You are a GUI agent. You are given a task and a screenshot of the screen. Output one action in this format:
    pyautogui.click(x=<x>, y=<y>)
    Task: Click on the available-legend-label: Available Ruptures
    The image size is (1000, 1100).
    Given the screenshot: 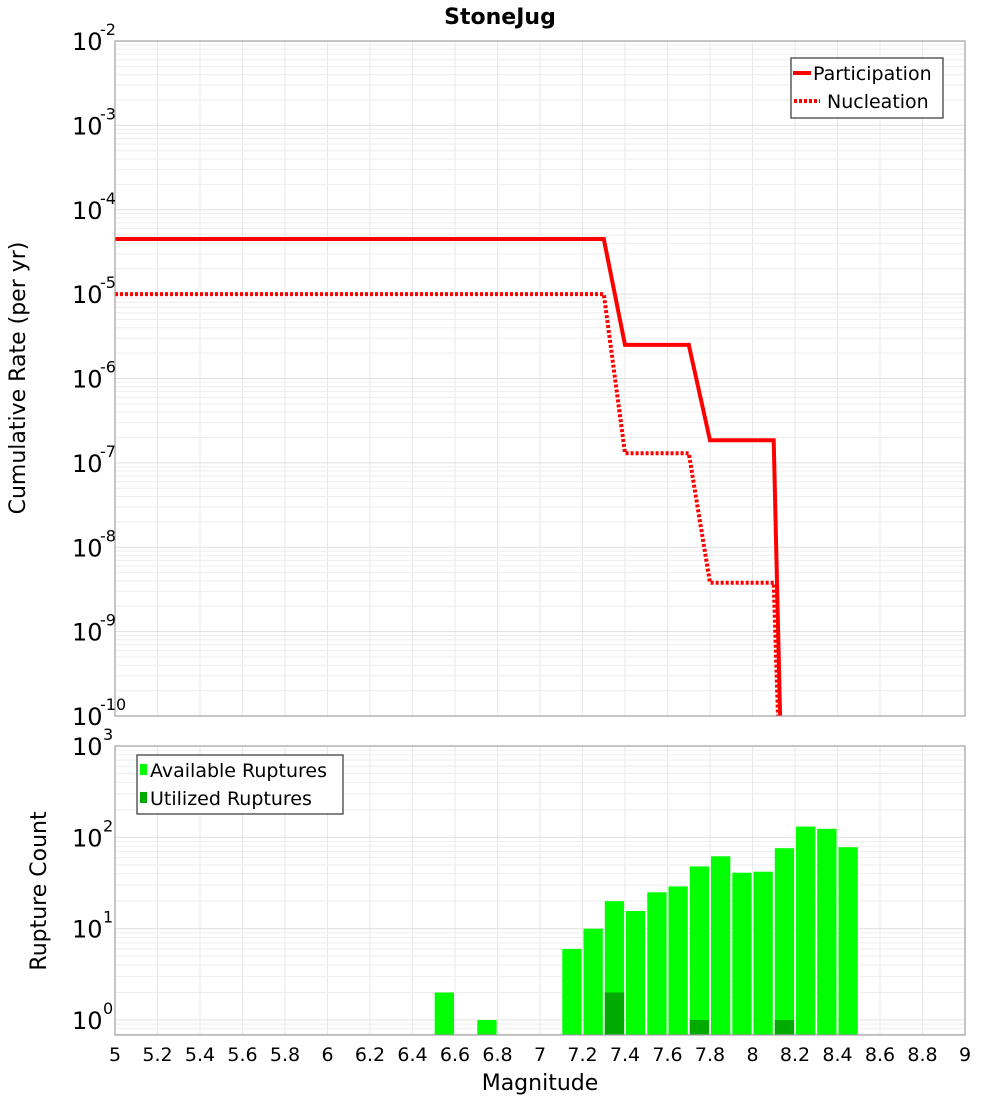 What is the action you would take?
    pyautogui.click(x=238, y=771)
    